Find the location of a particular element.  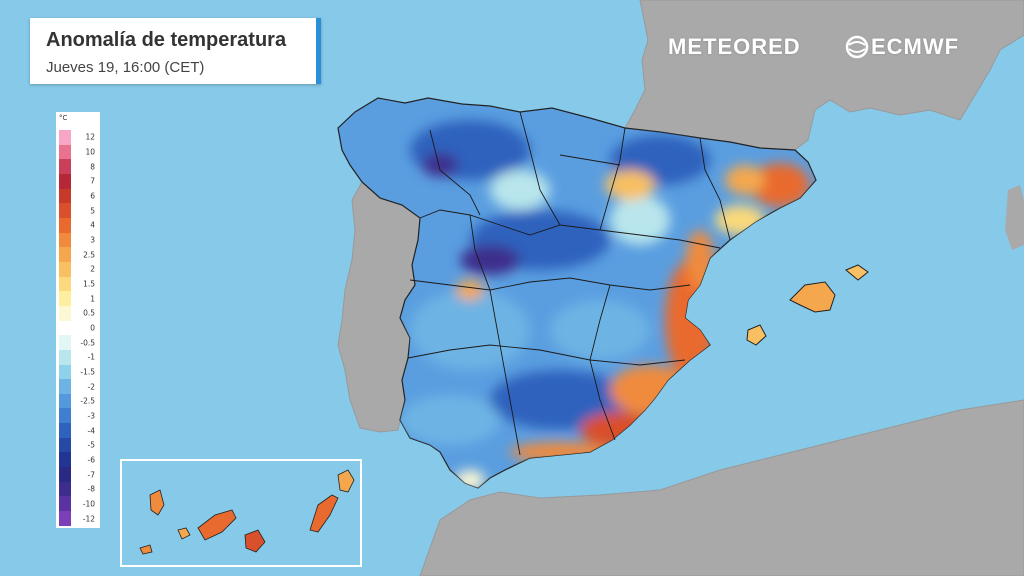

legend-level-label: -4 is located at coordinates (91, 431).